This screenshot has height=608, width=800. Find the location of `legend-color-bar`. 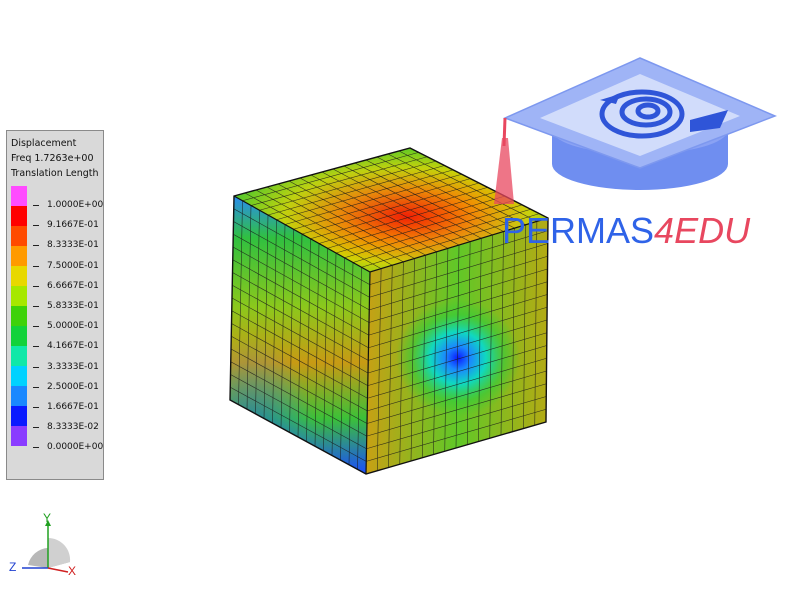

legend-color-bar is located at coordinates (19, 316).